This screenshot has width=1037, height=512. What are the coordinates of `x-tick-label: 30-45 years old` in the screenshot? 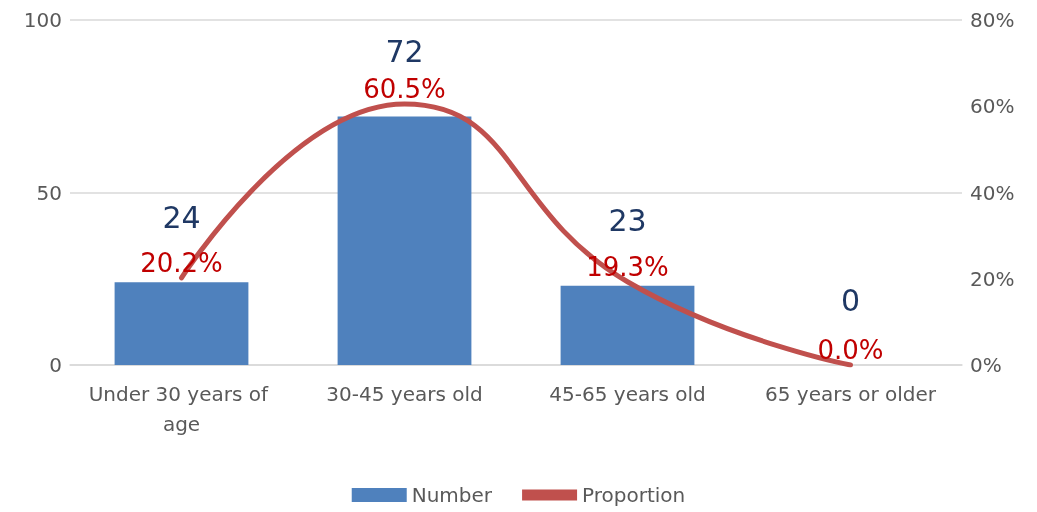 It's located at (404, 394).